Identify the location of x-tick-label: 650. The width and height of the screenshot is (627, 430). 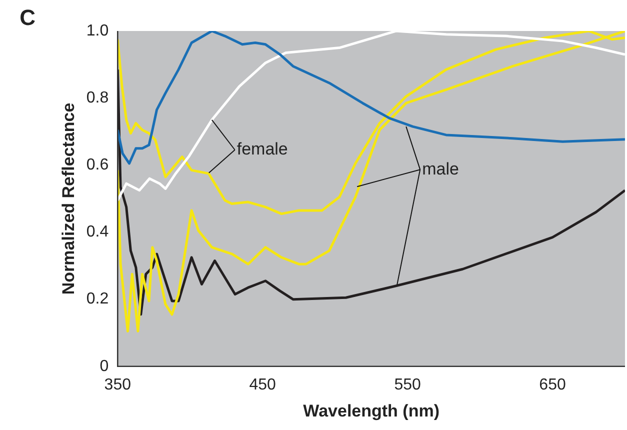
(552, 385).